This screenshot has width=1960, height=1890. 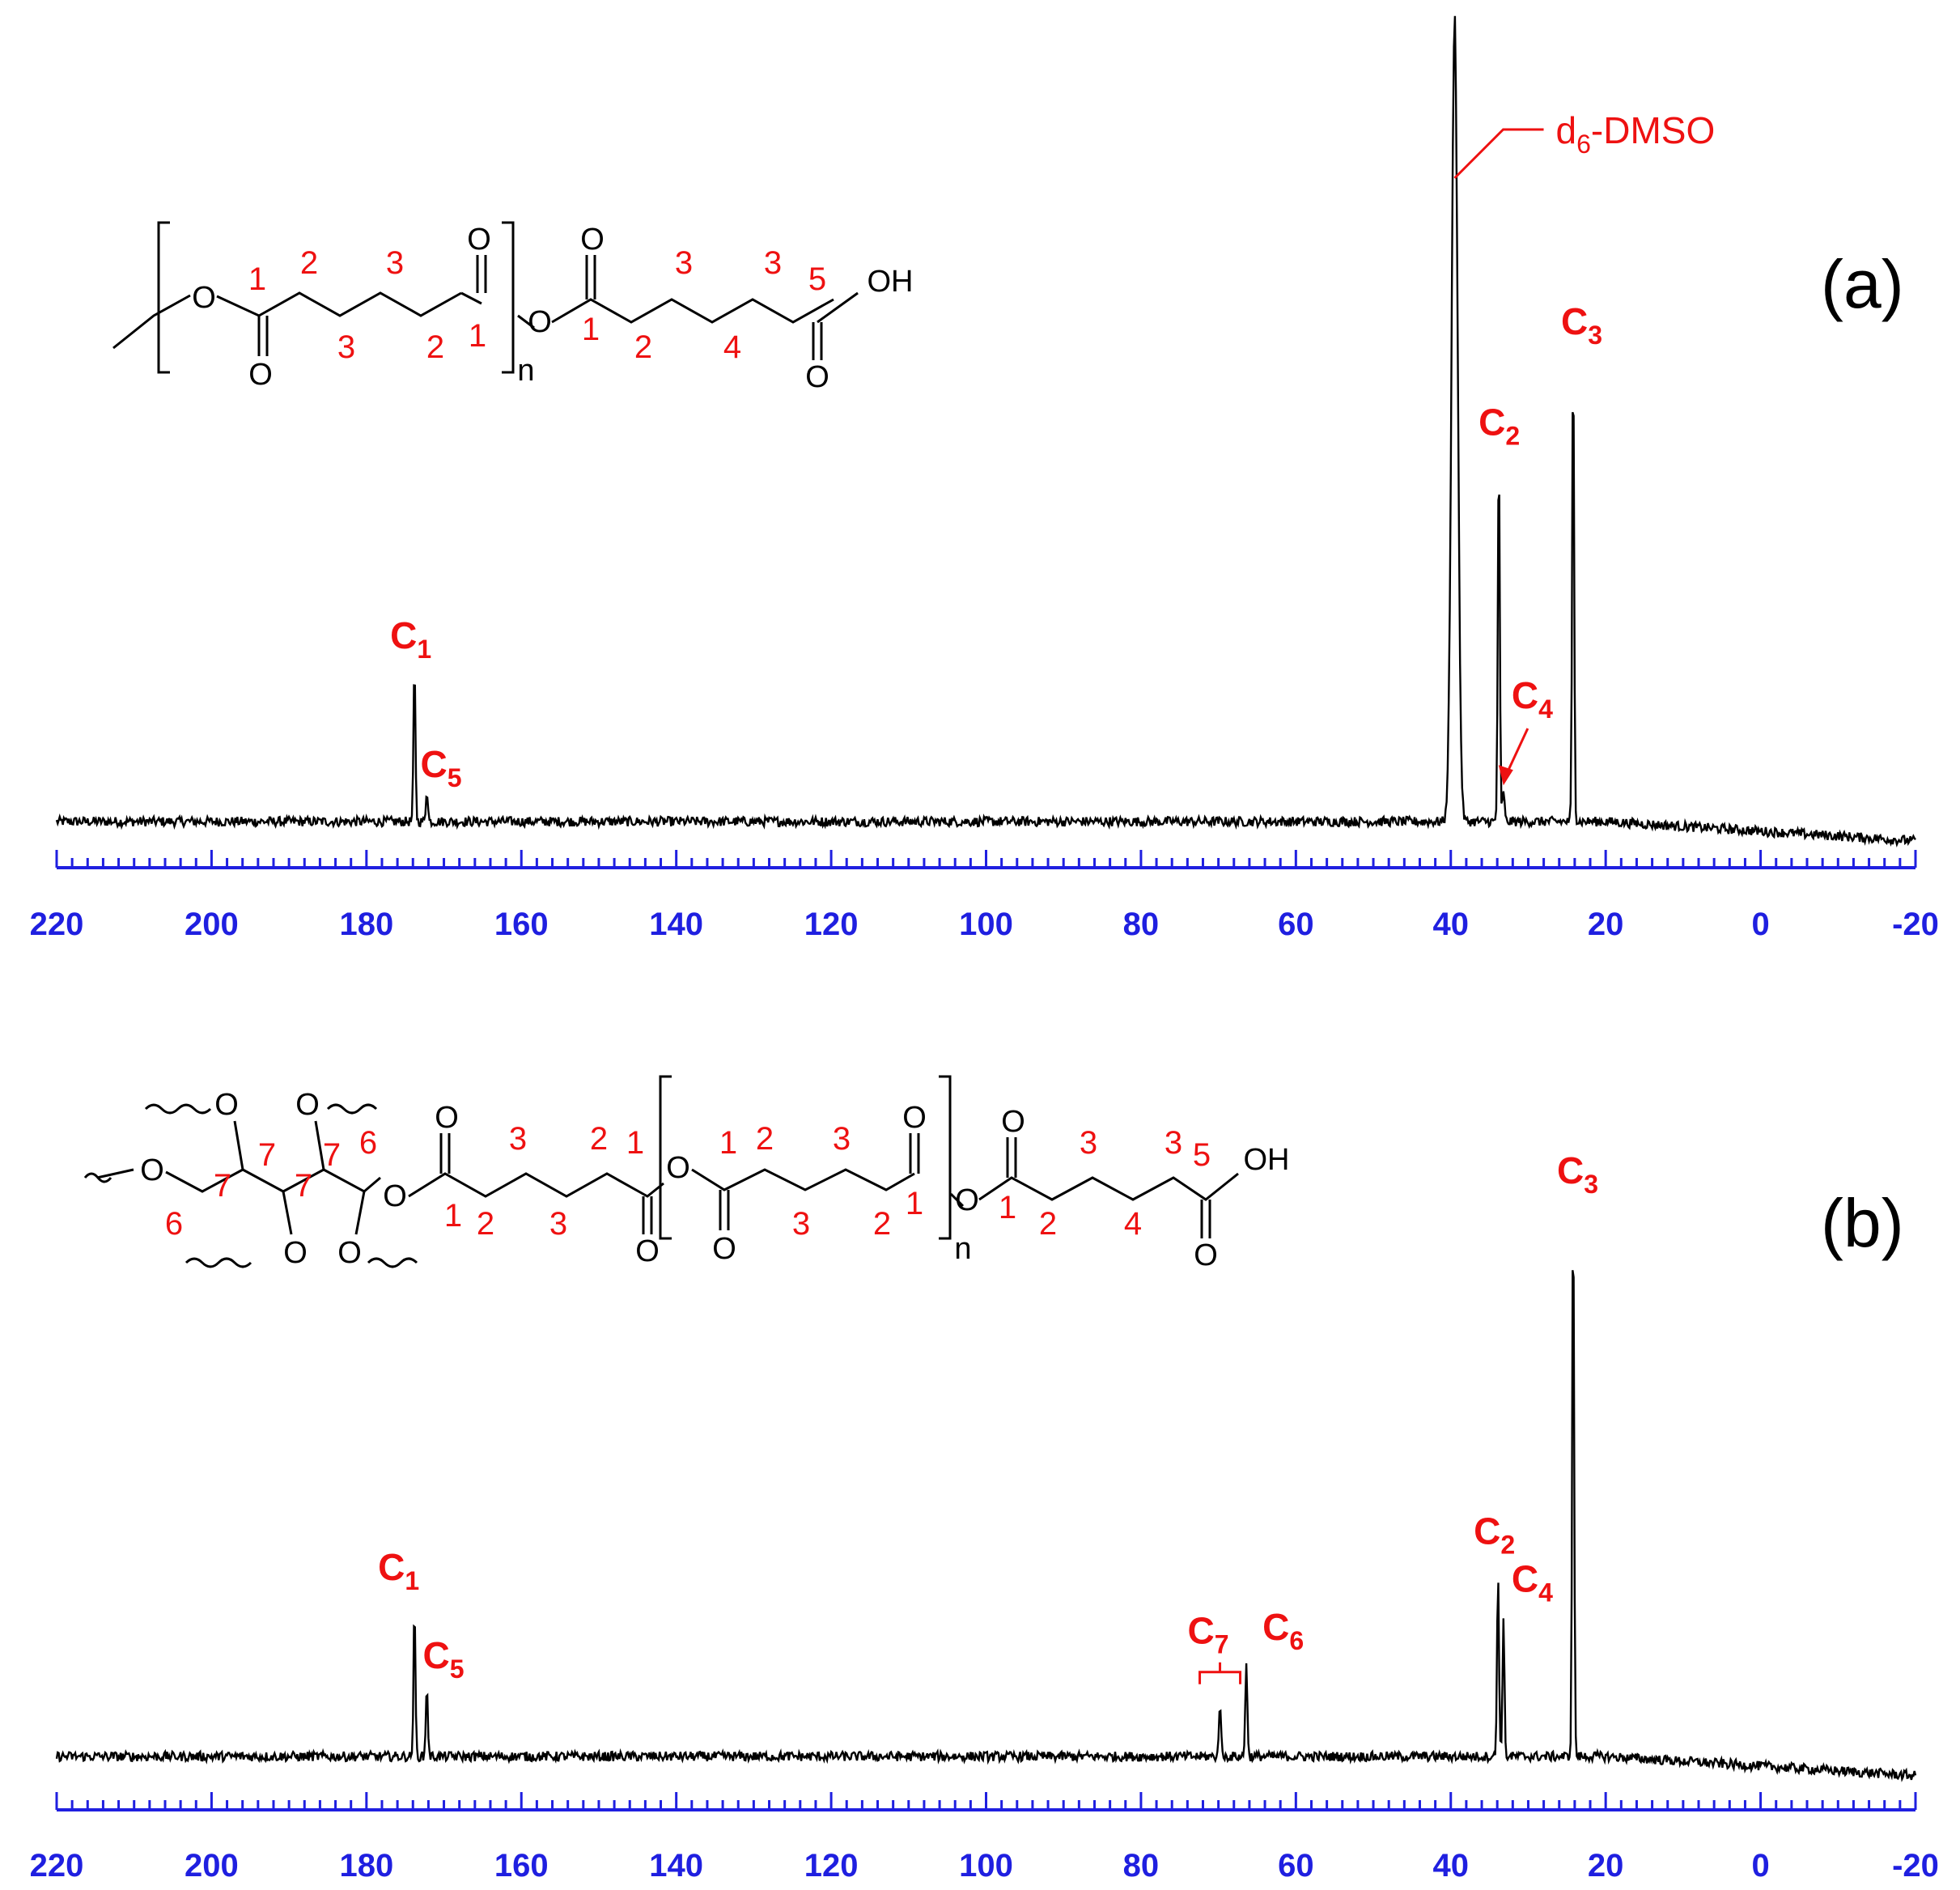 I want to click on hydroxyl: OH, so click(x=1267, y=1160).